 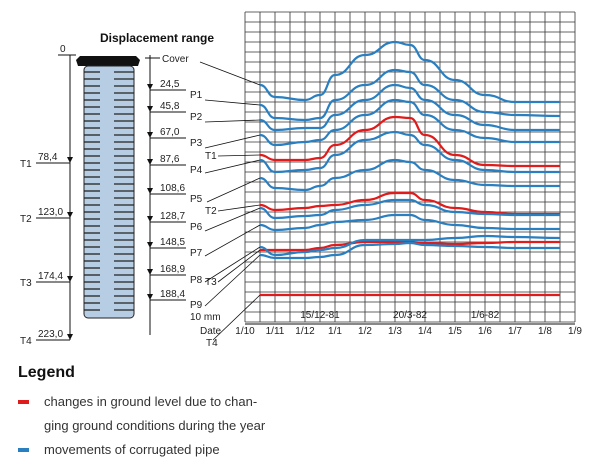 What do you see at coordinates (108, 61) in the screenshot?
I see `pipe-cover-icon` at bounding box center [108, 61].